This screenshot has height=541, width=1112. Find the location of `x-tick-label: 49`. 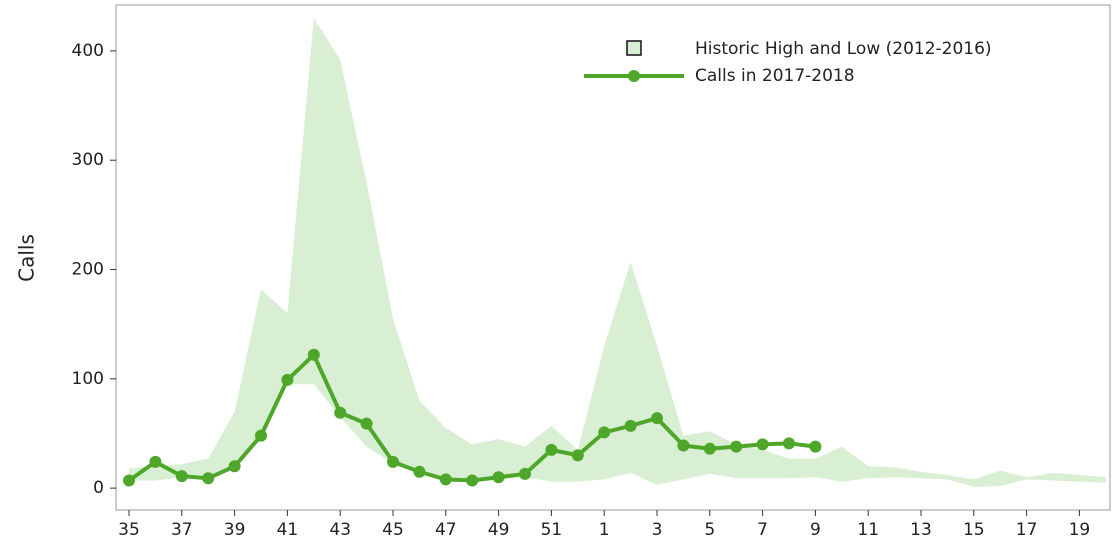

x-tick-label: 49 is located at coordinates (499, 530).